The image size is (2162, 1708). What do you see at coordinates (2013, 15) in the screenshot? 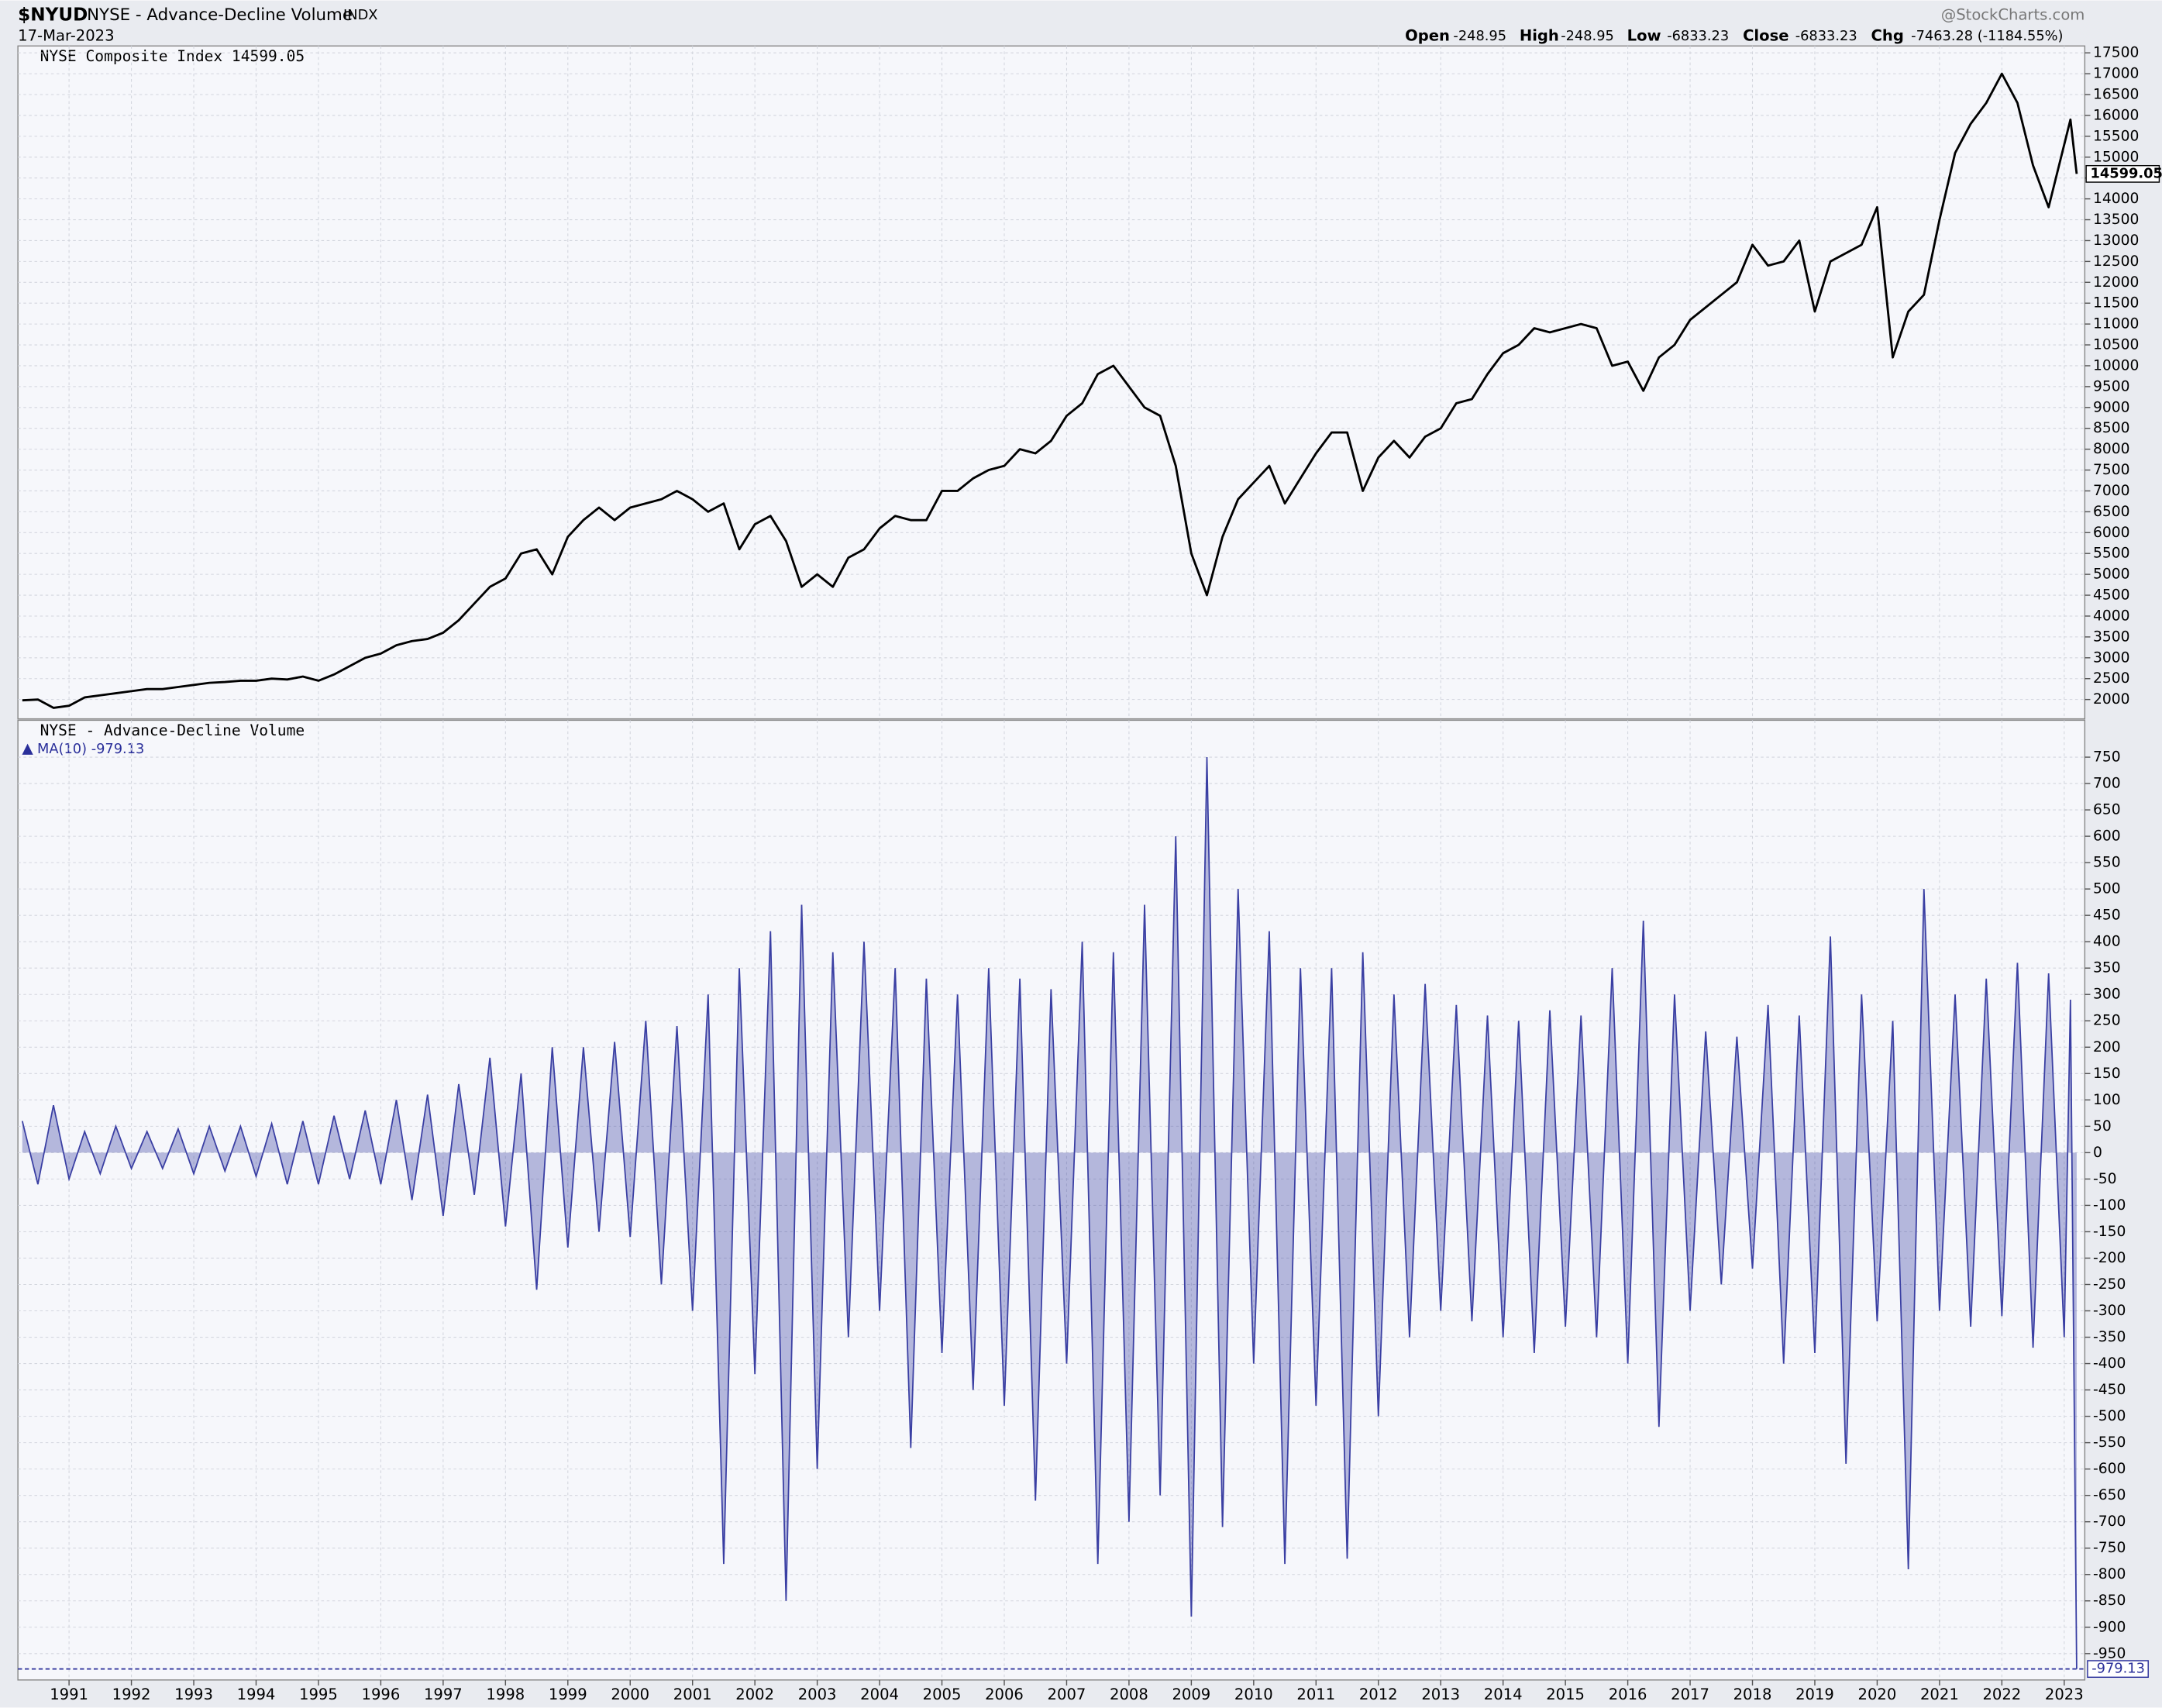
I see `source: @StockCharts.com` at bounding box center [2013, 15].